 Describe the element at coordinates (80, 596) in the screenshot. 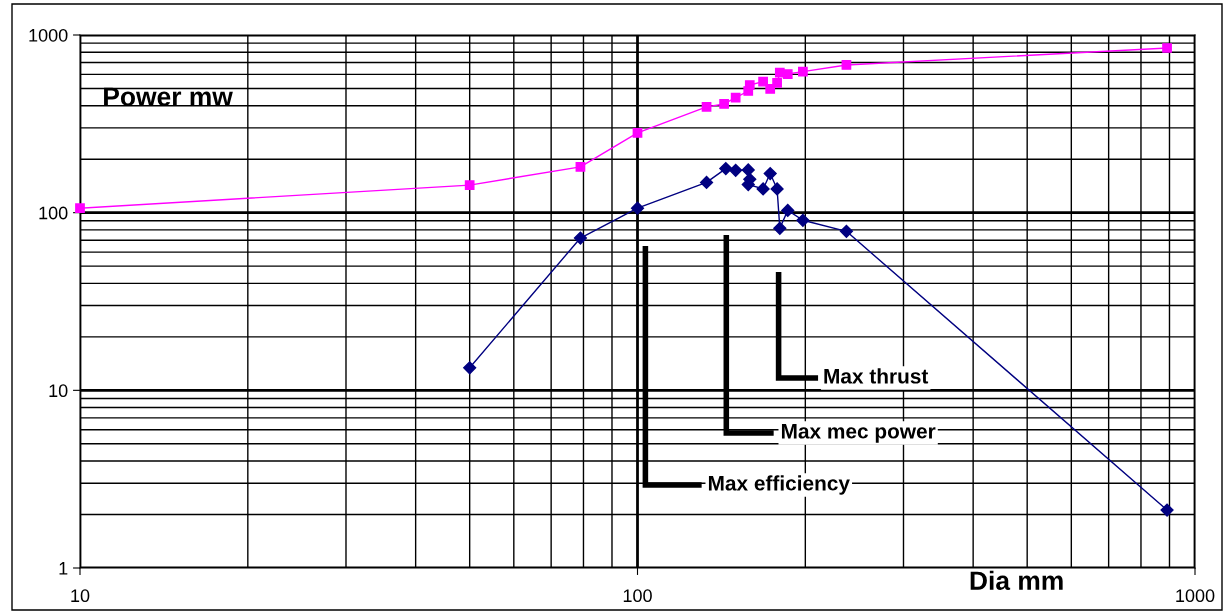

I see `x-tick-label: 10` at that location.